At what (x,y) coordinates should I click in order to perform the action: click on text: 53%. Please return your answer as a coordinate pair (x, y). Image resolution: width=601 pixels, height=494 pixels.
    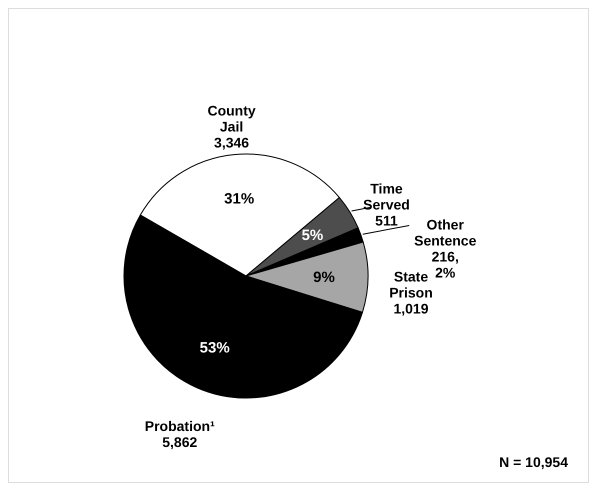
    Looking at the image, I should click on (215, 347).